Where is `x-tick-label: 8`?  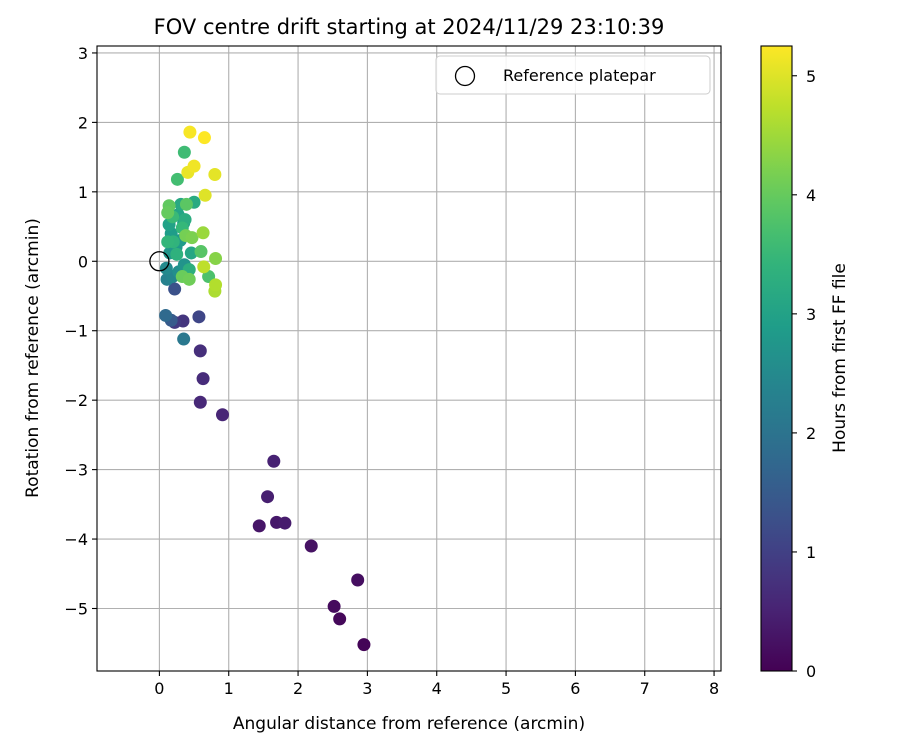 x-tick-label: 8 is located at coordinates (714, 688).